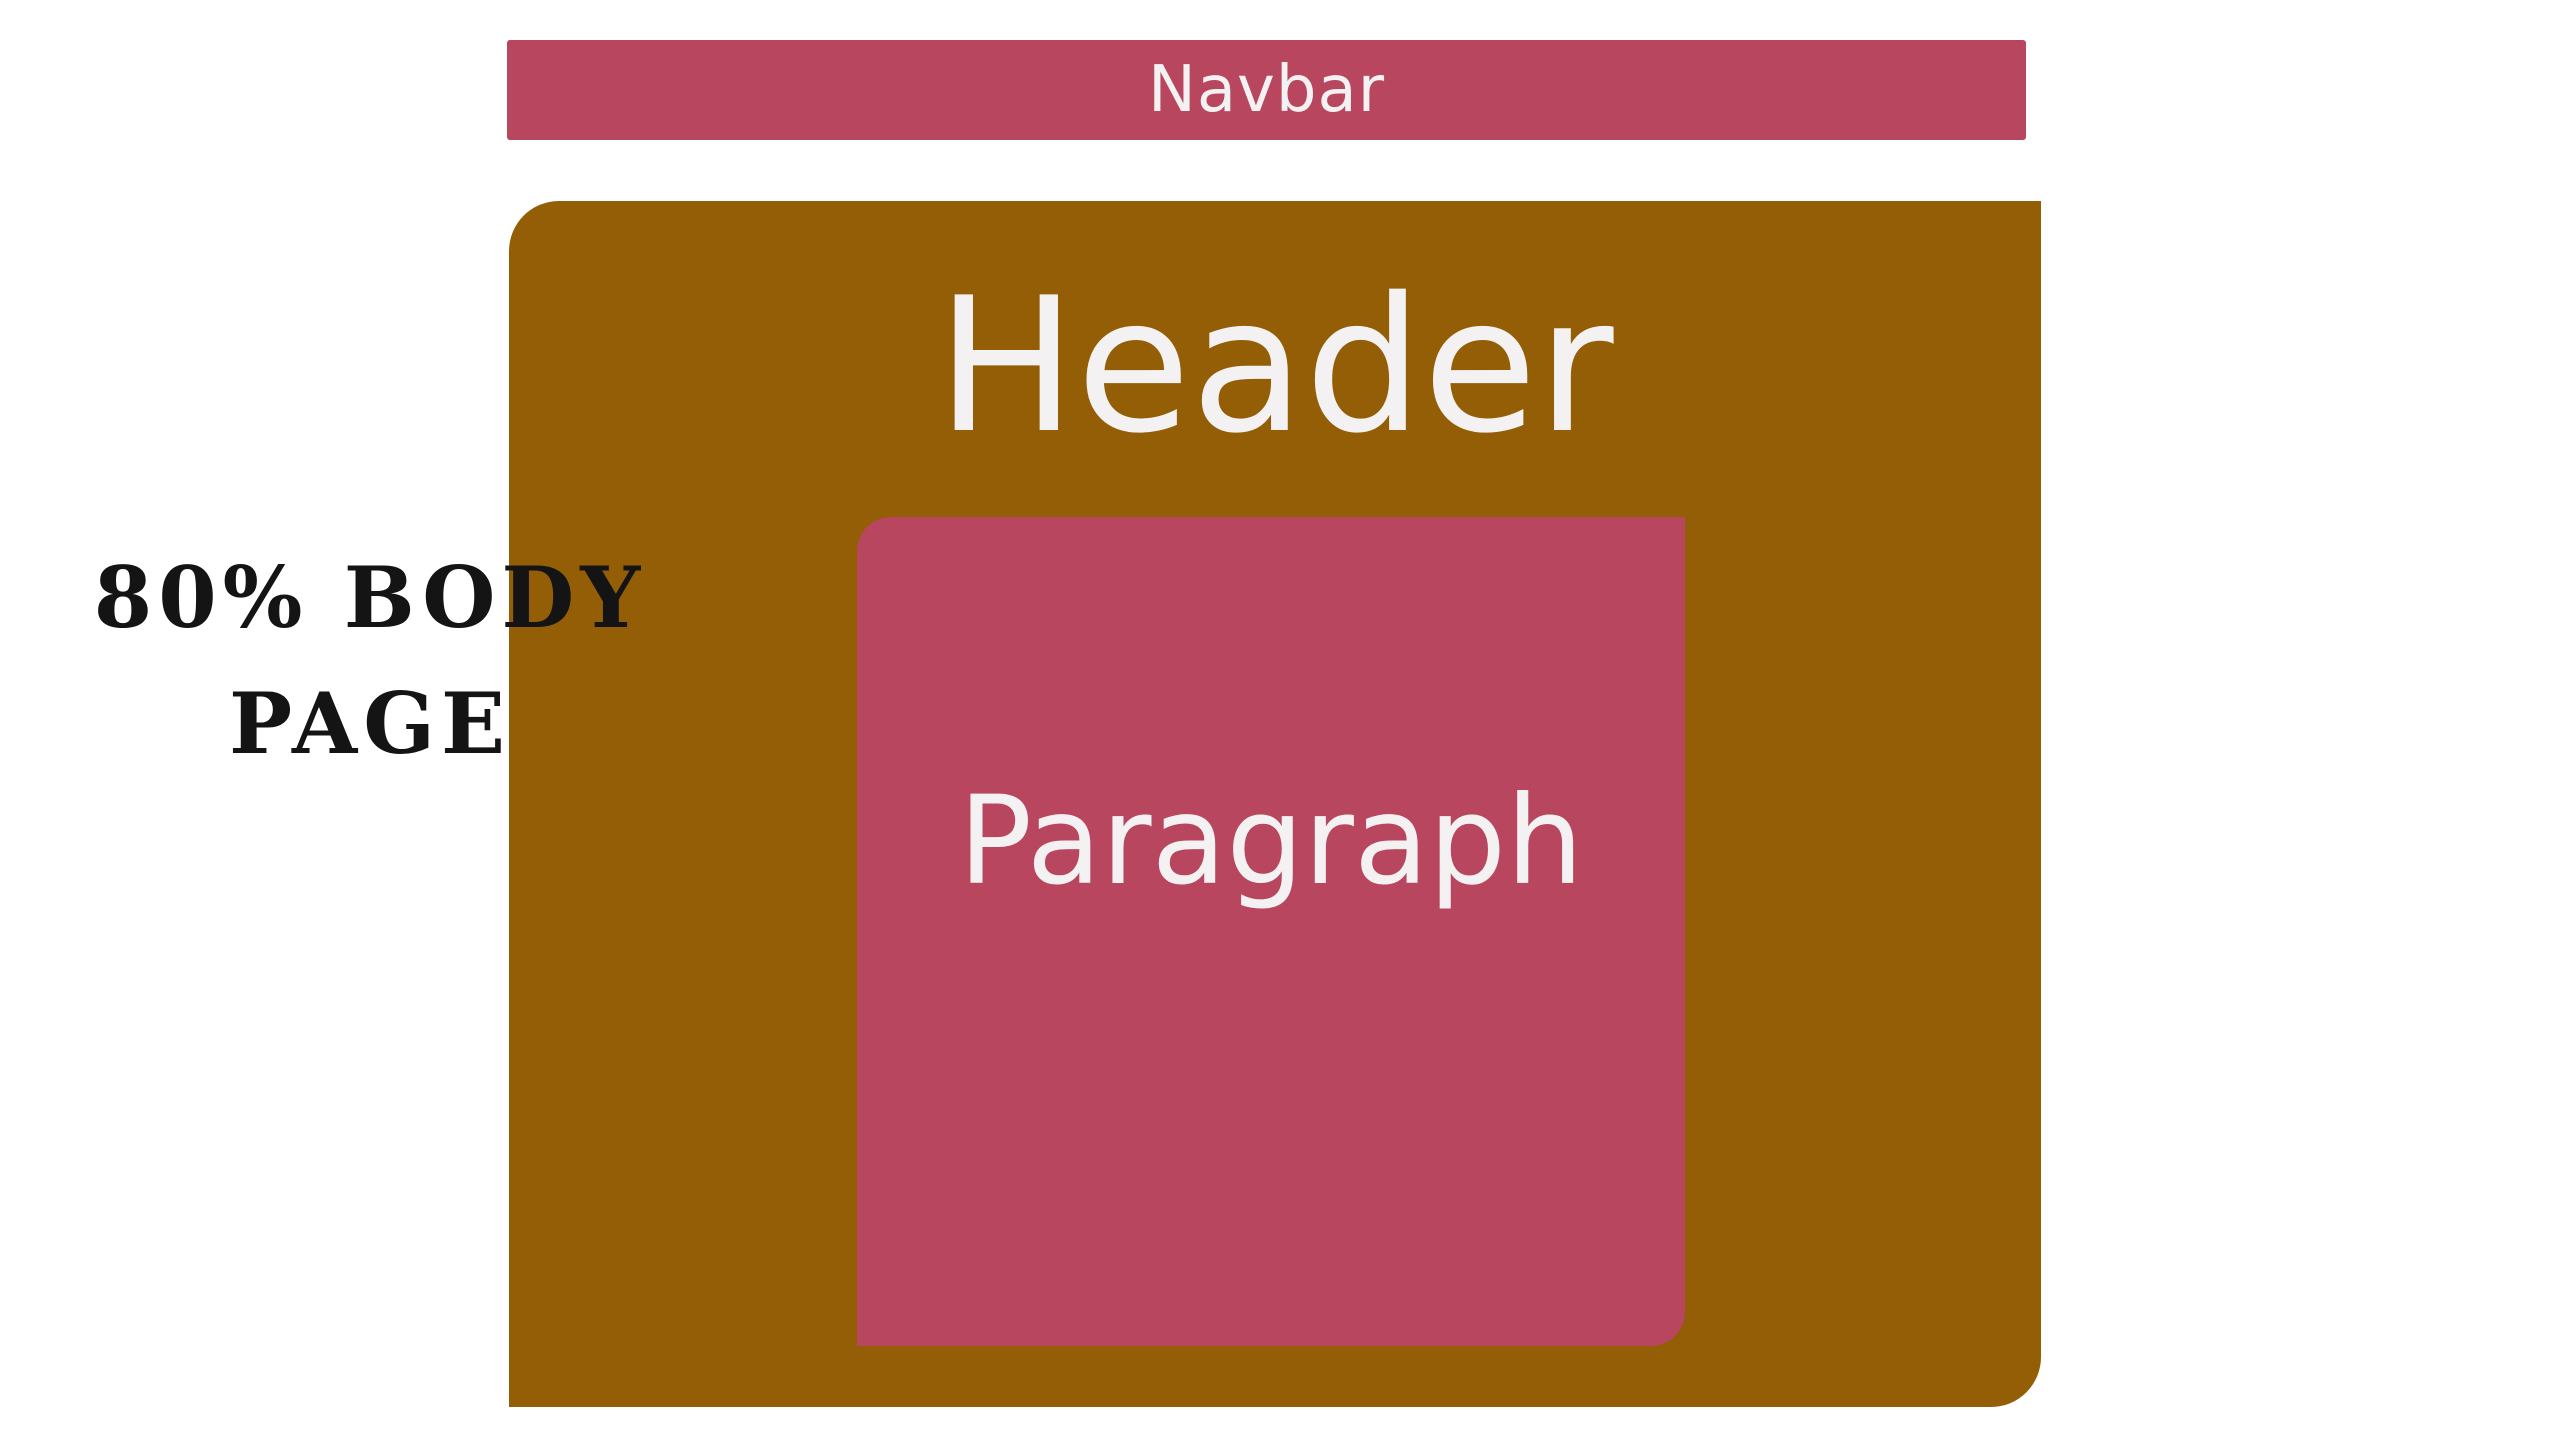  What do you see at coordinates (1275, 365) in the screenshot?
I see `header-label: Header` at bounding box center [1275, 365].